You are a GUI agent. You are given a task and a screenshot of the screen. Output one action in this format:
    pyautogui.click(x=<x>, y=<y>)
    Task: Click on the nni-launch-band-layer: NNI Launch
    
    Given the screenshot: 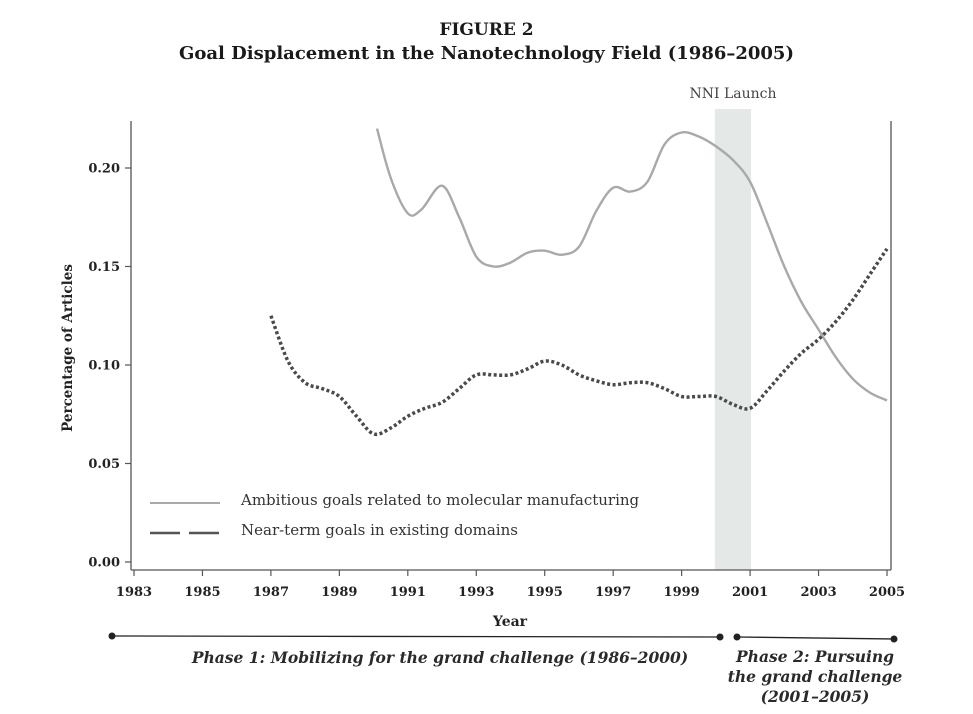 What is the action you would take?
    pyautogui.click(x=732, y=328)
    